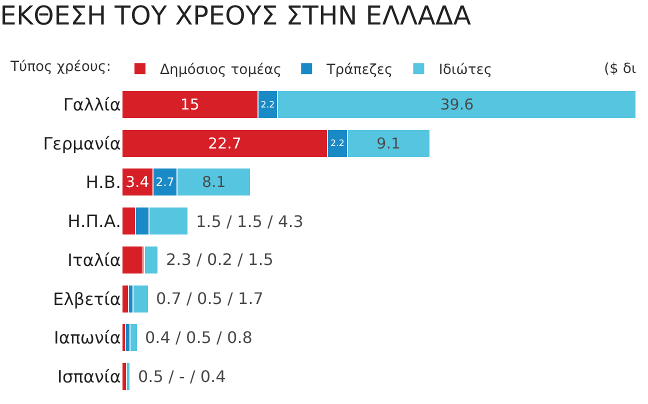 This screenshot has height=404, width=648. Describe the element at coordinates (250, 221) in the screenshot. I see `annotation: 1.5 / 1.5 / 4.3` at that location.